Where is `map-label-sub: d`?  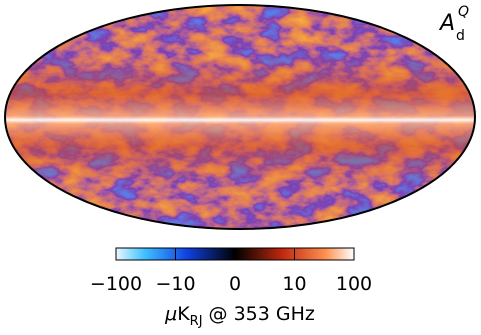
map-label-sub: d is located at coordinates (460, 36).